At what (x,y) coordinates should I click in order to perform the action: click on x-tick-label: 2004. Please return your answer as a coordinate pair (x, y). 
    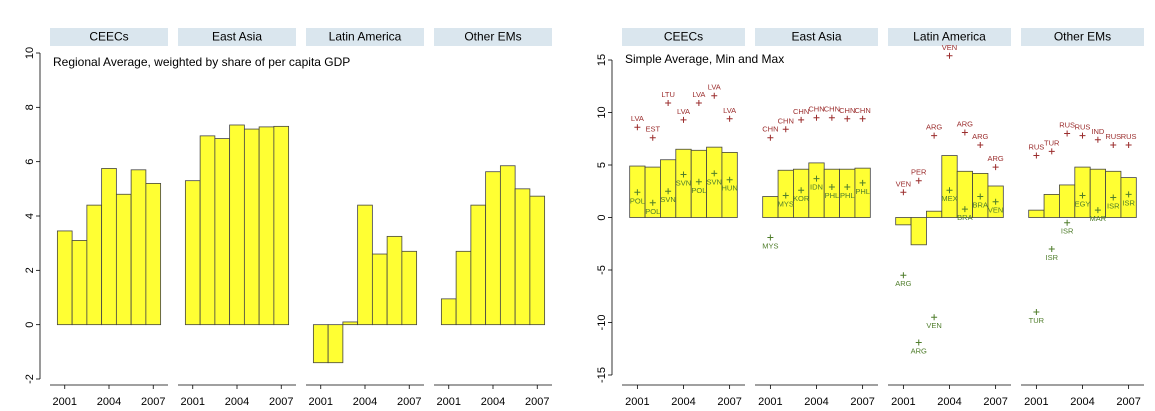
    Looking at the image, I should click on (683, 402).